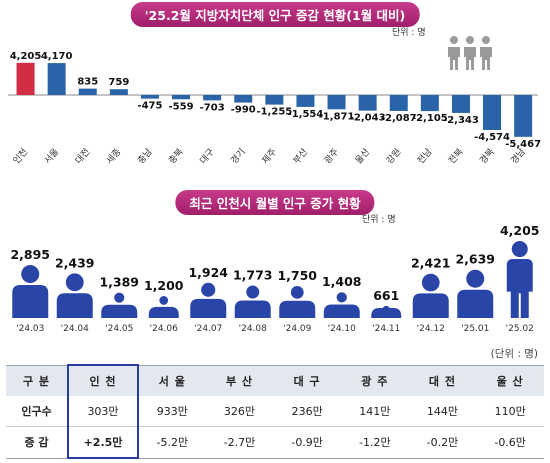  I want to click on bar-value-label: -5,467, so click(523, 144).